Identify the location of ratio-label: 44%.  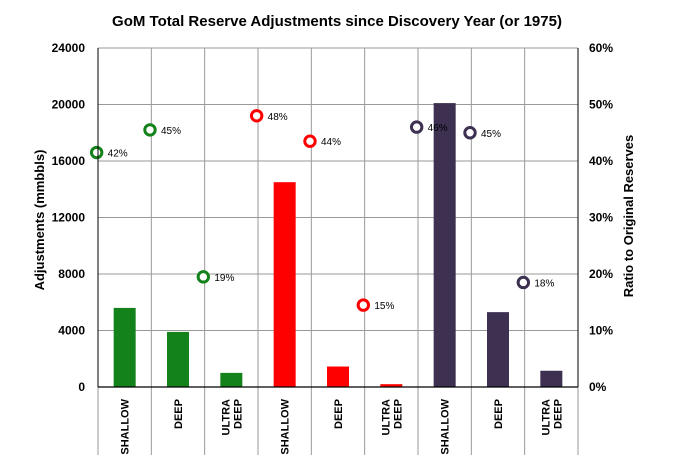
(331, 142).